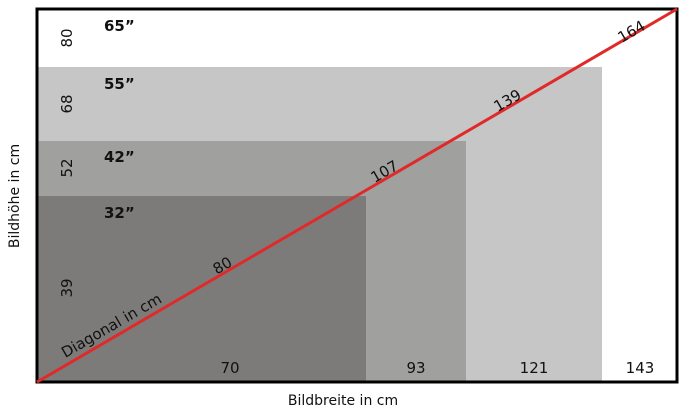 The image size is (683, 416). What do you see at coordinates (343, 401) in the screenshot?
I see `x-axis-title: Bildbreite in cm` at bounding box center [343, 401].